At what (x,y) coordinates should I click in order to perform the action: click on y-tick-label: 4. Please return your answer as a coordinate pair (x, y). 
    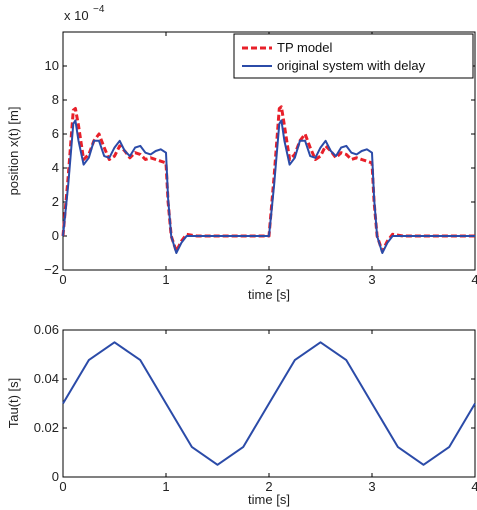
    Looking at the image, I should click on (55, 167).